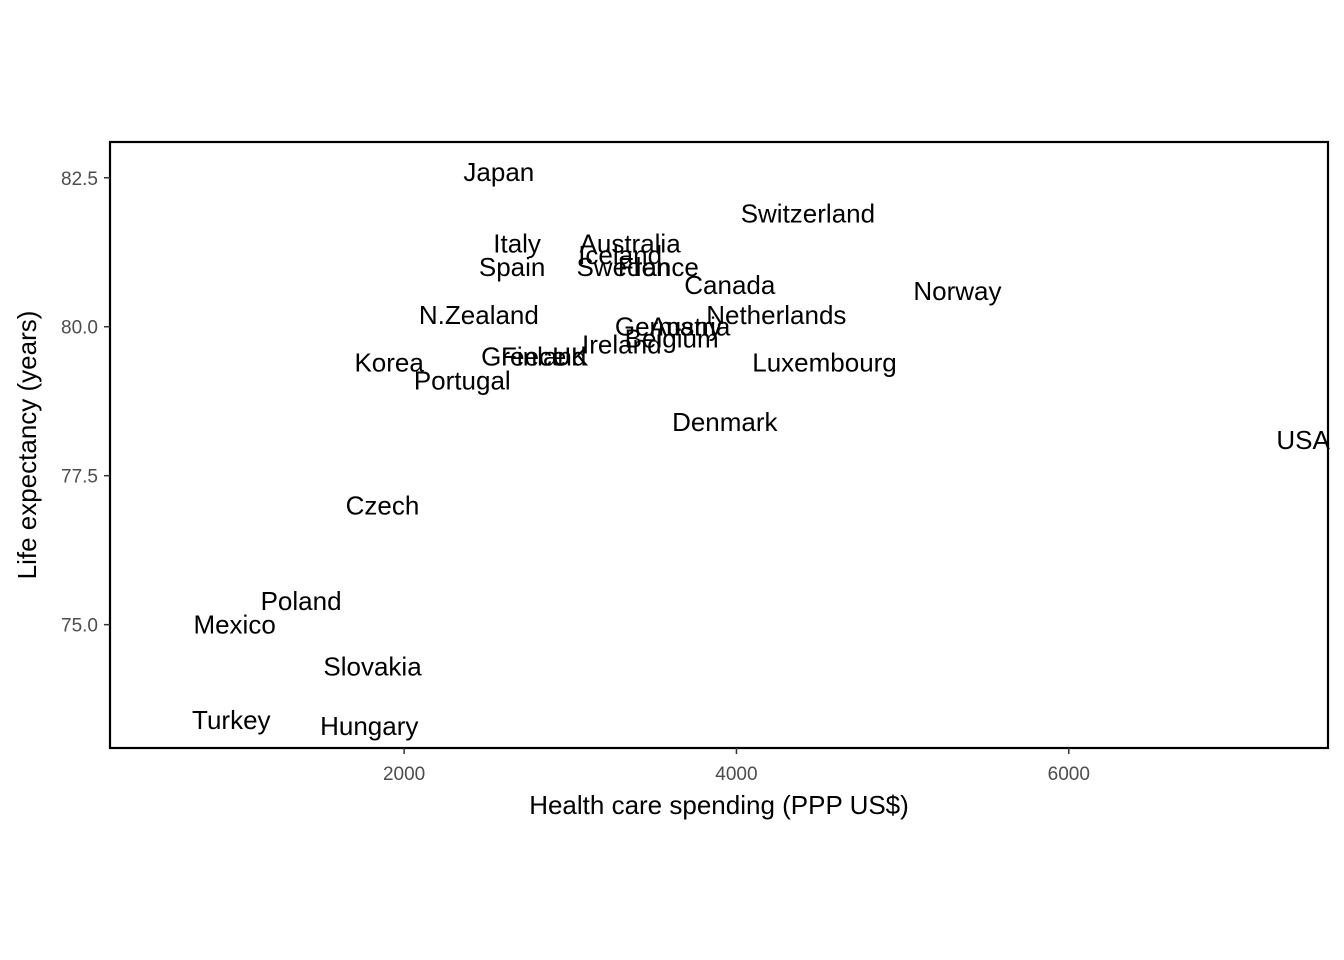 This screenshot has height=960, width=1344. I want to click on point-label: Austria, so click(689, 327).